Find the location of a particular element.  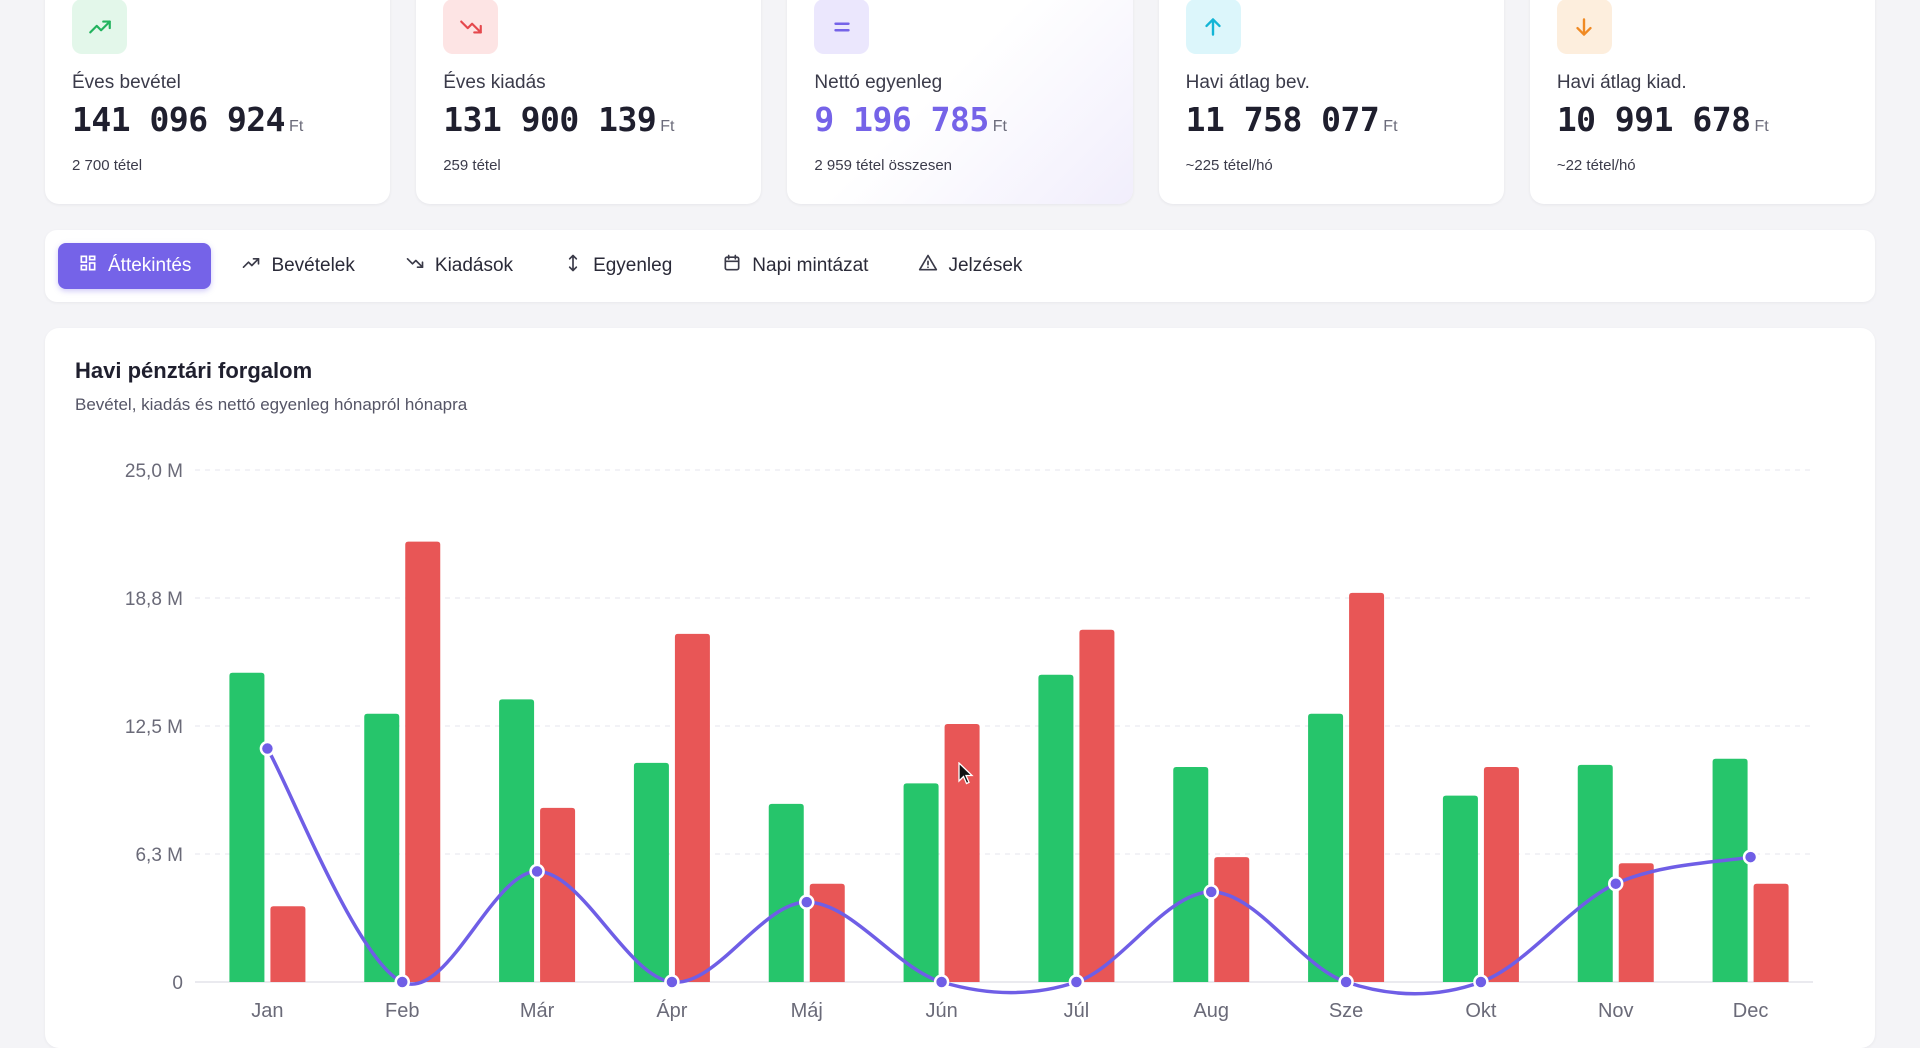

card-subtext: 259 tétel is located at coordinates (472, 165).